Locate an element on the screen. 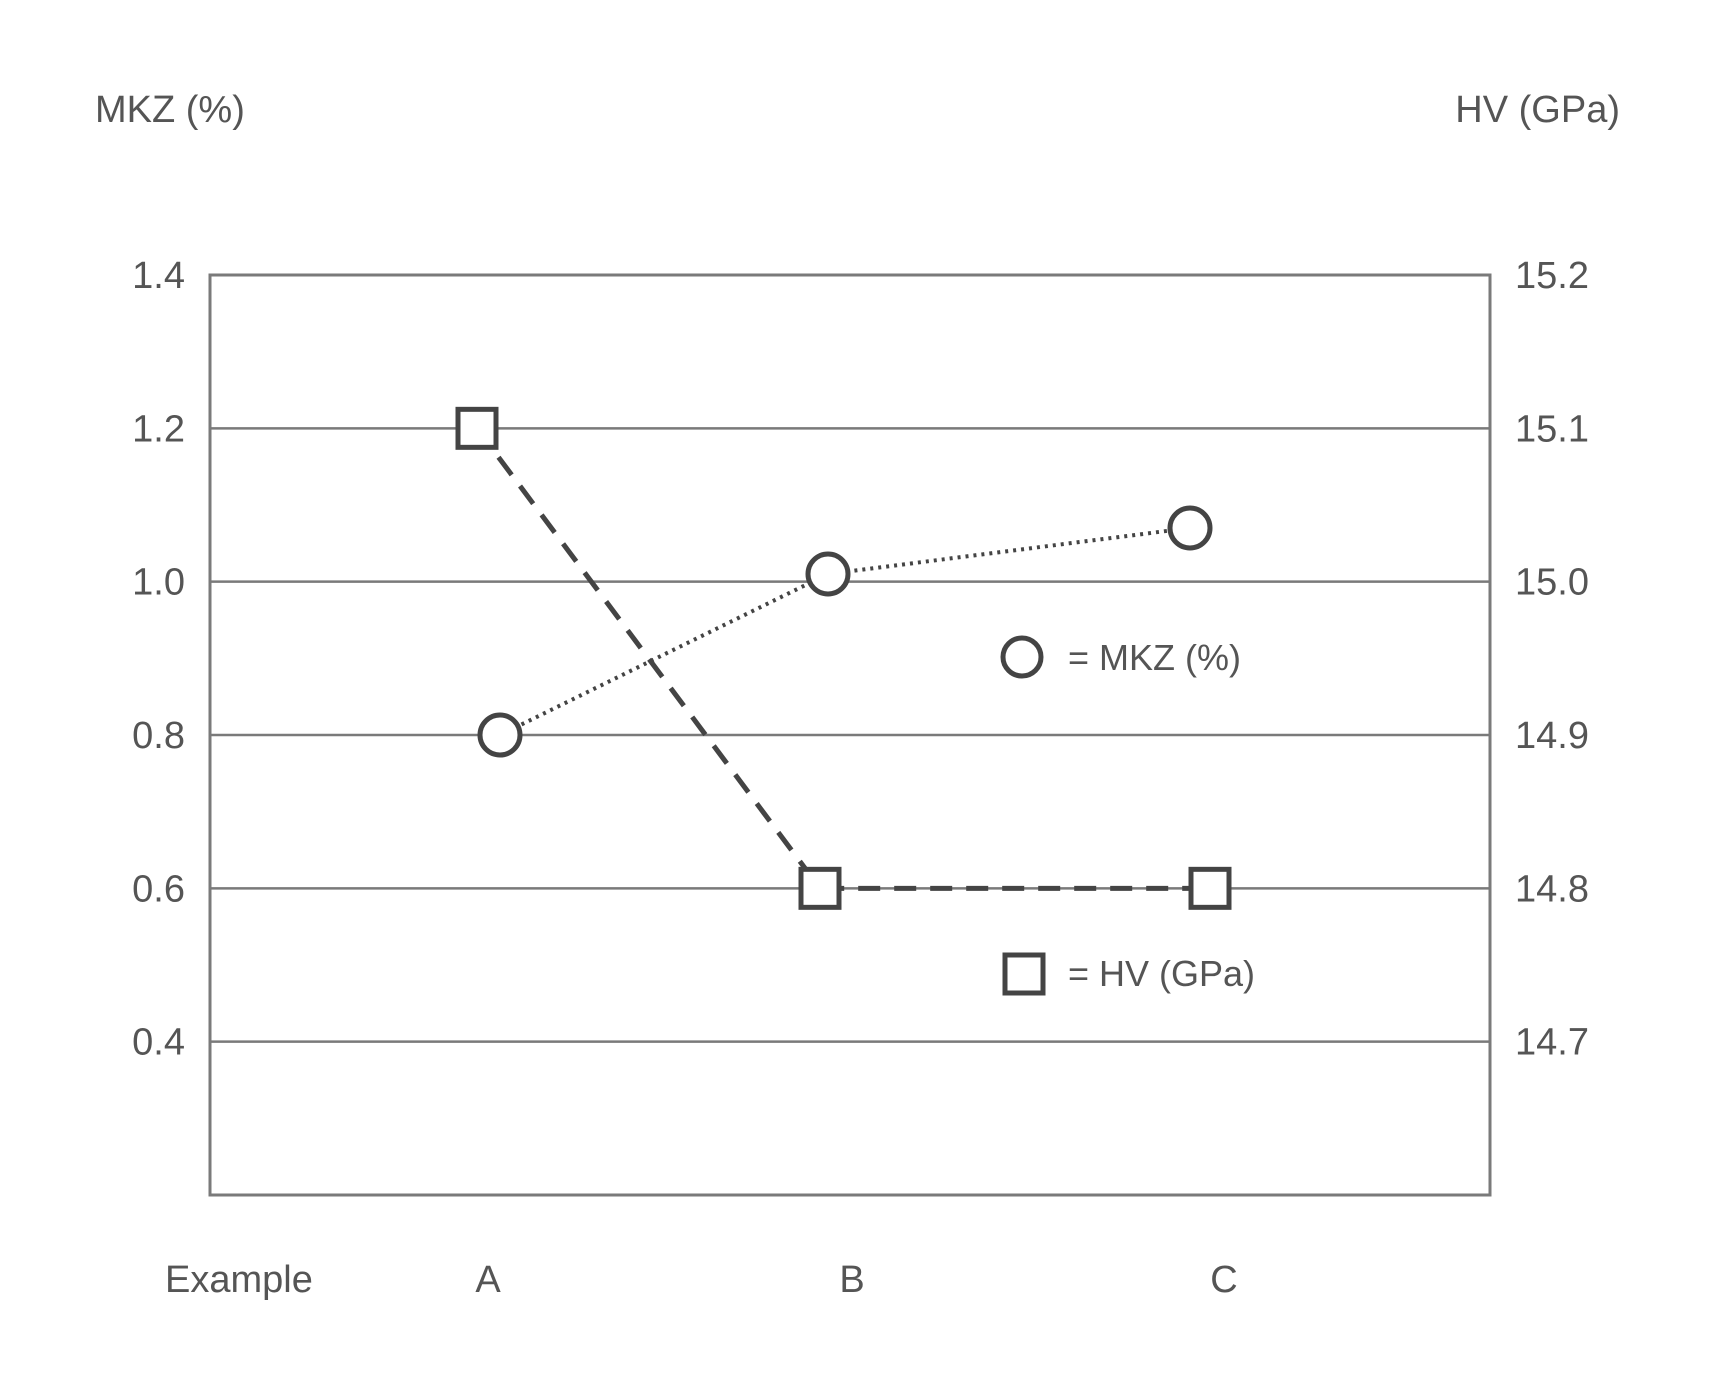  series-line is located at coordinates (845, 631).